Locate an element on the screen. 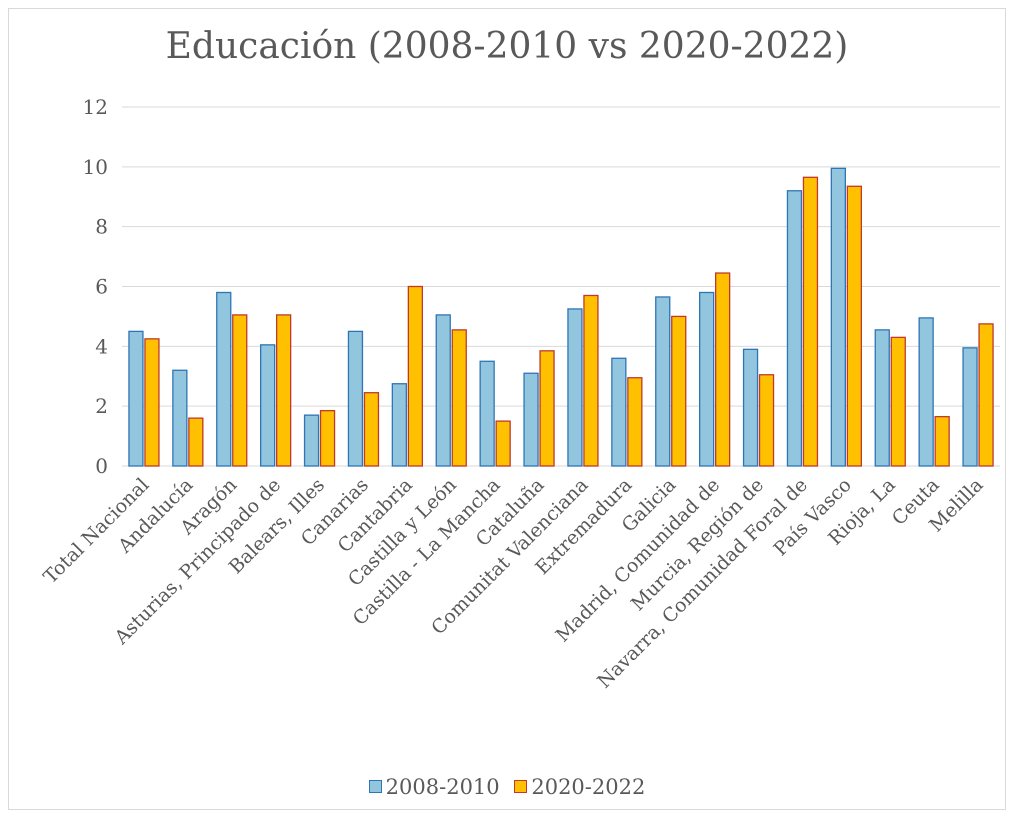 The image size is (1014, 818). legend-label-series-1: 2008-2010 is located at coordinates (442, 786).